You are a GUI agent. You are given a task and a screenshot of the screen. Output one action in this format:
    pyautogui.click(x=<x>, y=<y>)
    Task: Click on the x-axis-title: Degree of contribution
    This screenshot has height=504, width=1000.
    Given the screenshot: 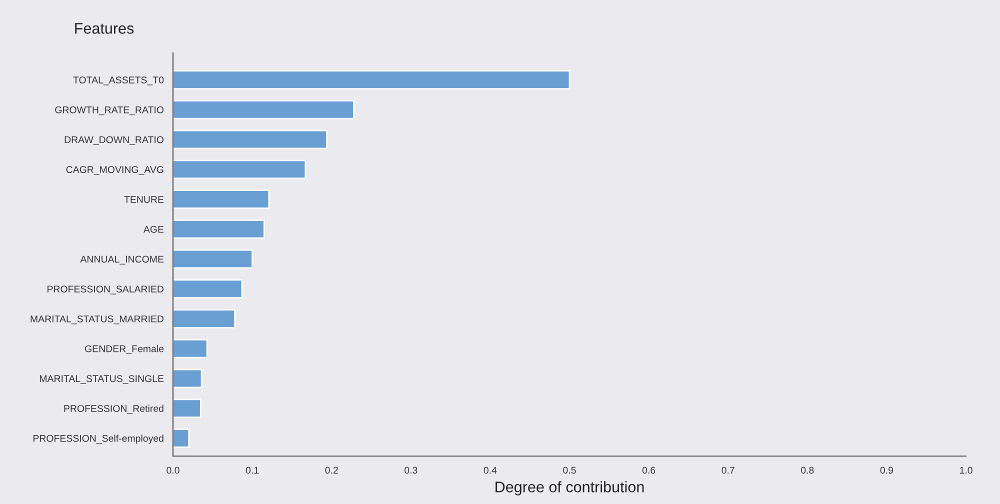 What is the action you would take?
    pyautogui.click(x=570, y=488)
    